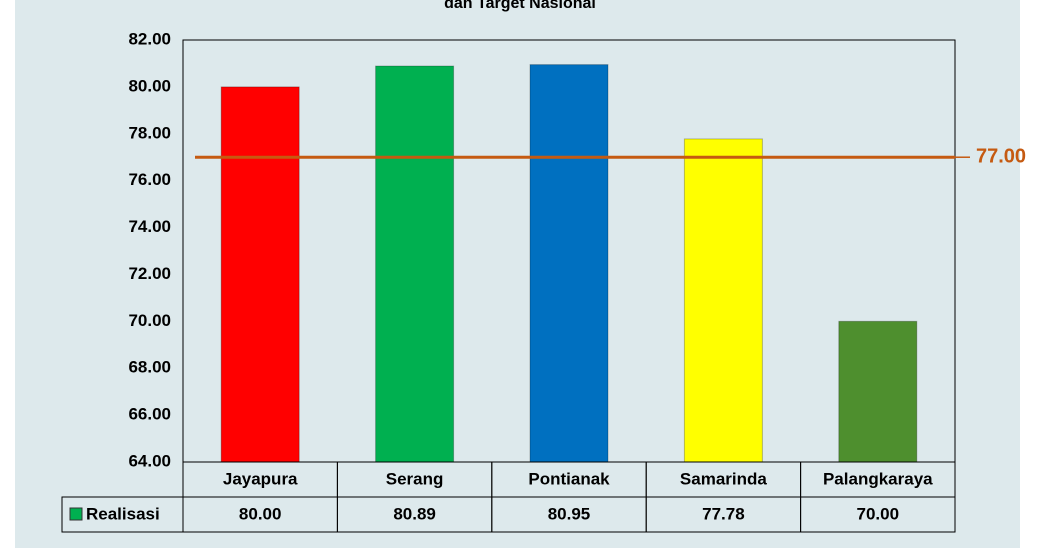  Describe the element at coordinates (149, 460) in the screenshot. I see `y-tick-label: 64.00` at that location.